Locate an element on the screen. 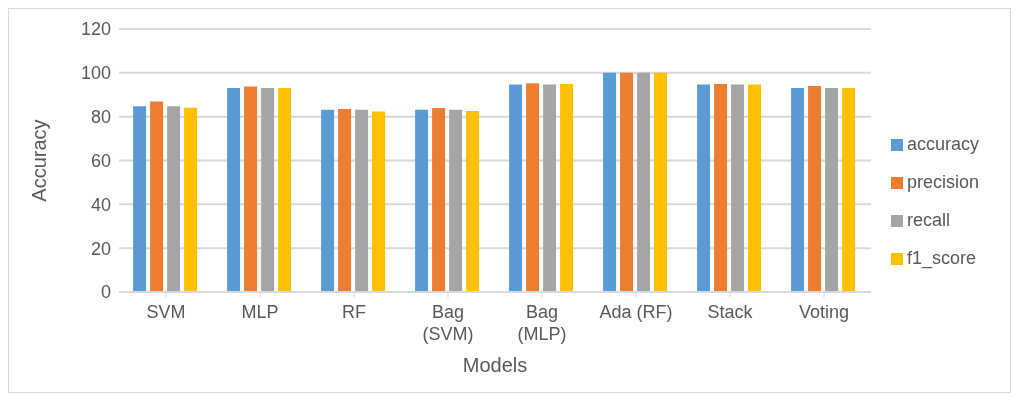 The image size is (1019, 401). y-tick-label: 0 is located at coordinates (105, 292).